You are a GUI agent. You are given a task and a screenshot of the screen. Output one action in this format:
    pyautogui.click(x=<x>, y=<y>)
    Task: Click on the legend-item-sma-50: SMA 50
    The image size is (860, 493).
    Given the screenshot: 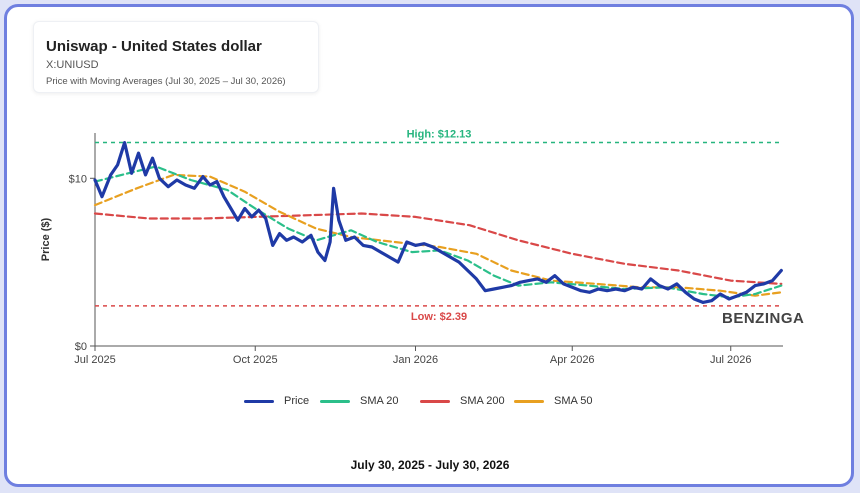 What is the action you would take?
    pyautogui.click(x=553, y=401)
    